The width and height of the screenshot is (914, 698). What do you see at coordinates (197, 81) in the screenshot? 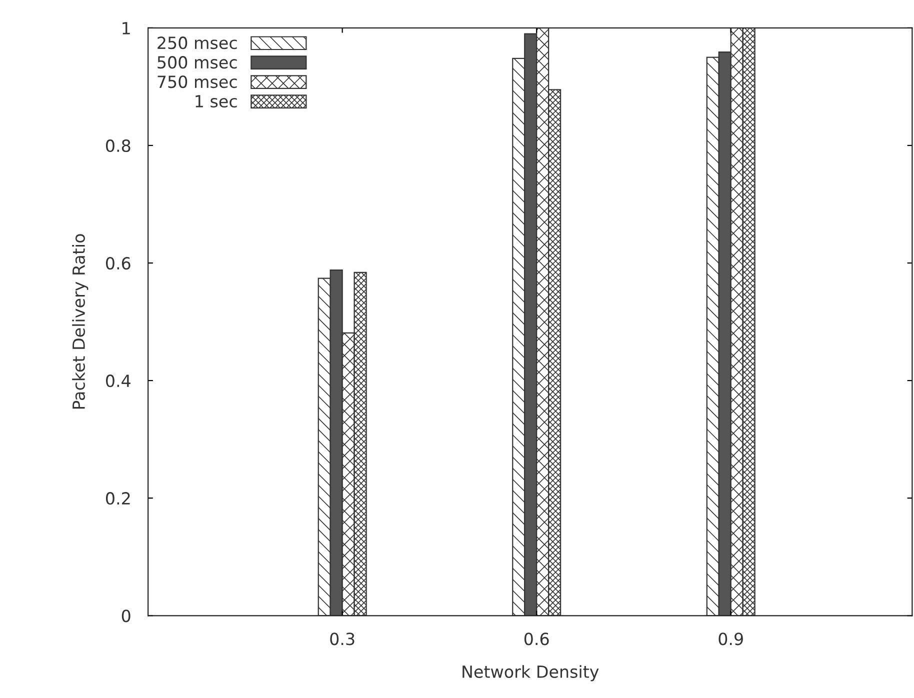
I see `legend-label: 750 msec` at bounding box center [197, 81].